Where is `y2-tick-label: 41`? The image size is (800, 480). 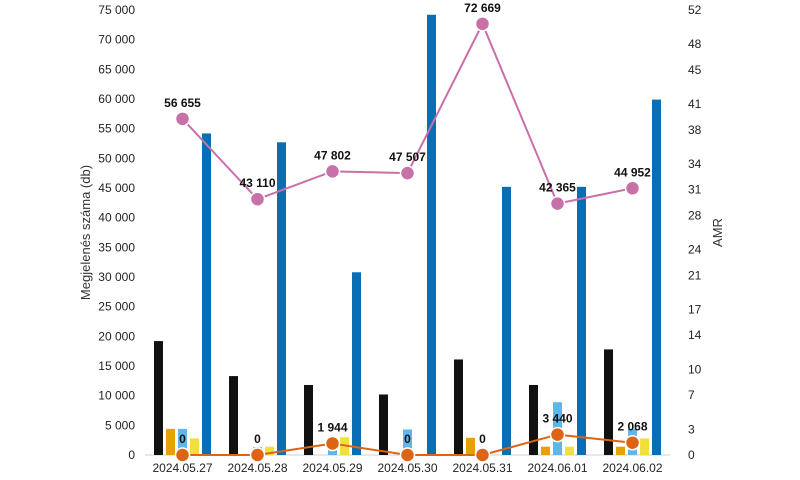
y2-tick-label: 41 is located at coordinates (695, 104).